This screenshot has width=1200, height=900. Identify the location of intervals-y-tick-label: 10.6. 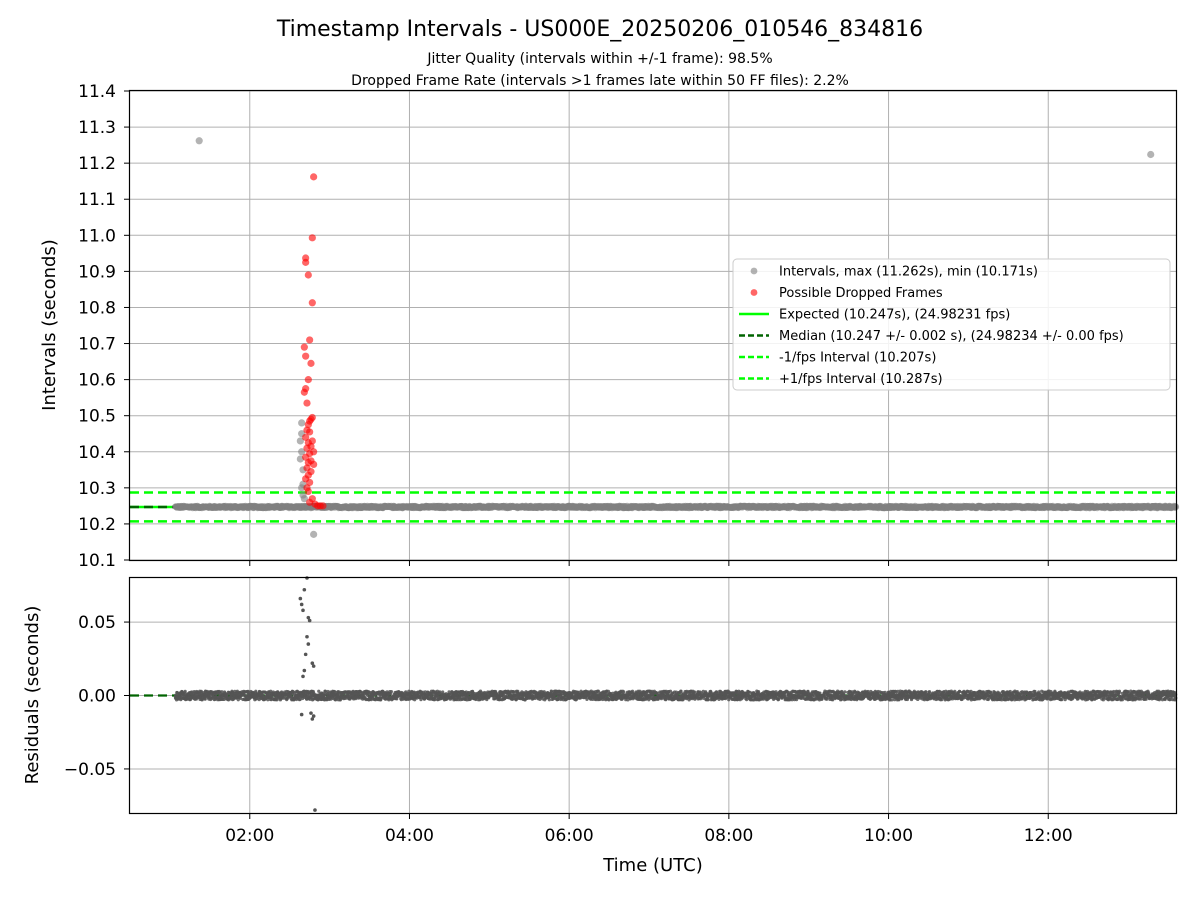
(97, 381).